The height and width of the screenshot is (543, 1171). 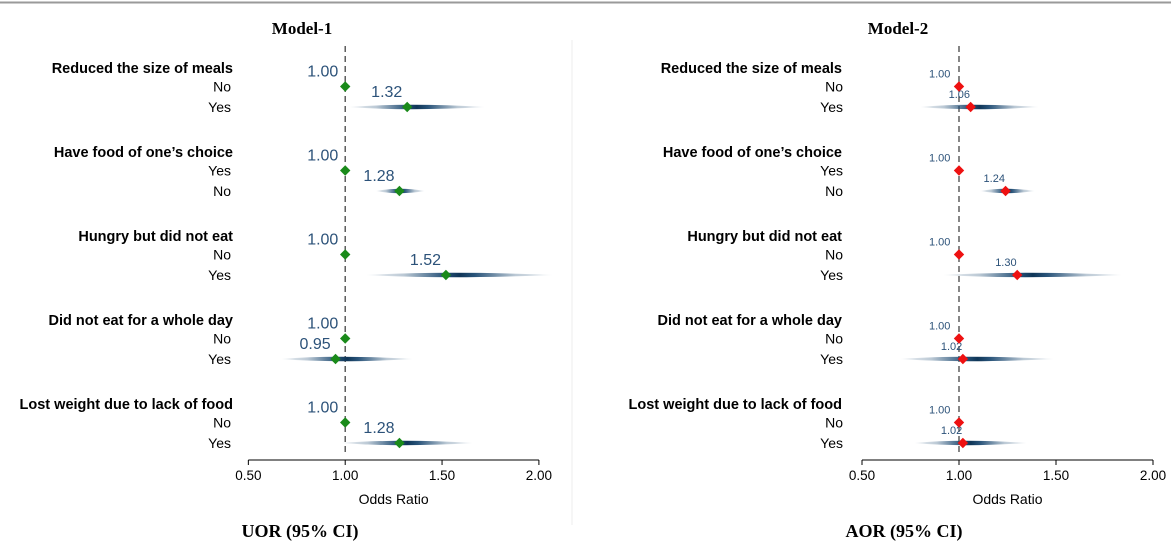 I want to click on panel-caption: UOR (95% CI), so click(x=300, y=531).